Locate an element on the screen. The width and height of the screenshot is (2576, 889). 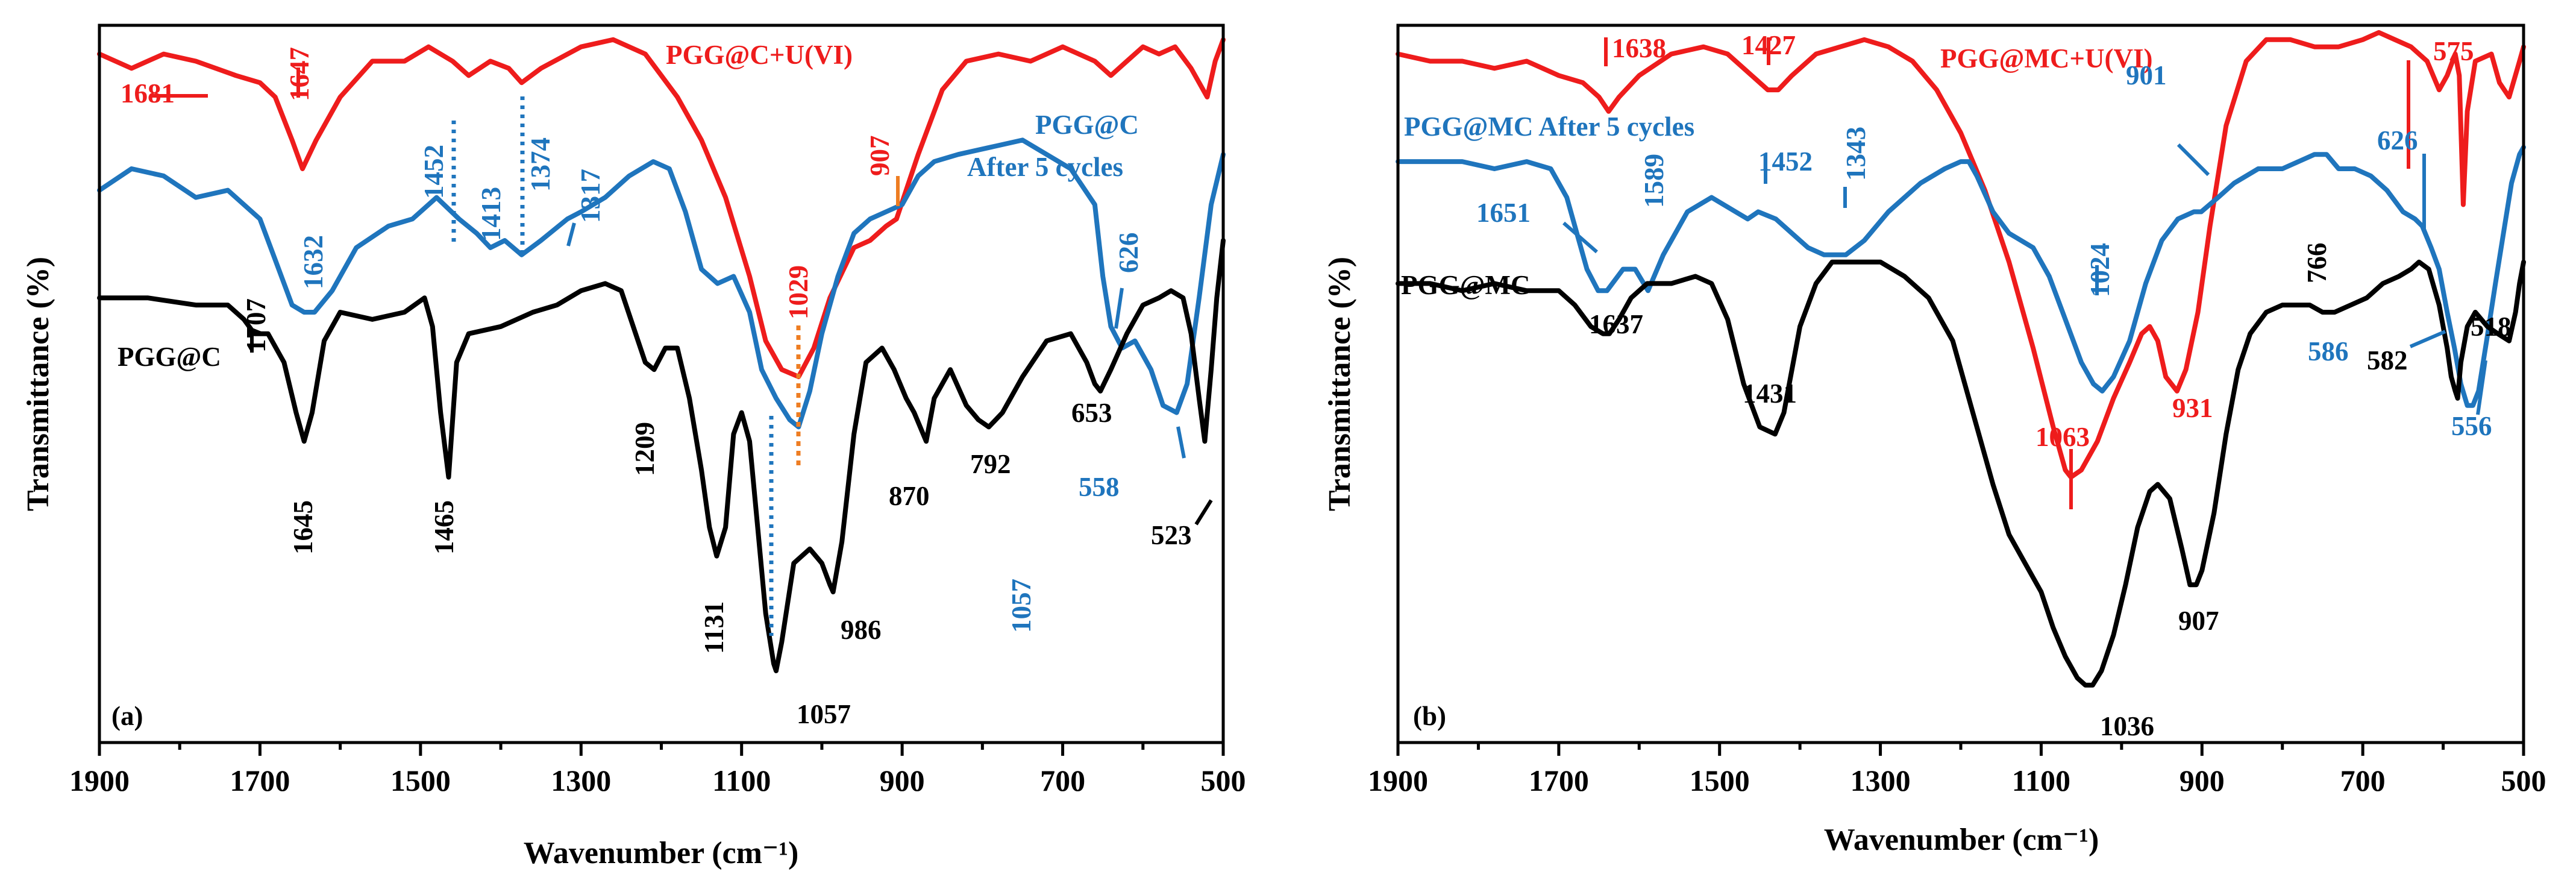
label-931: 931 is located at coordinates (2192, 408).